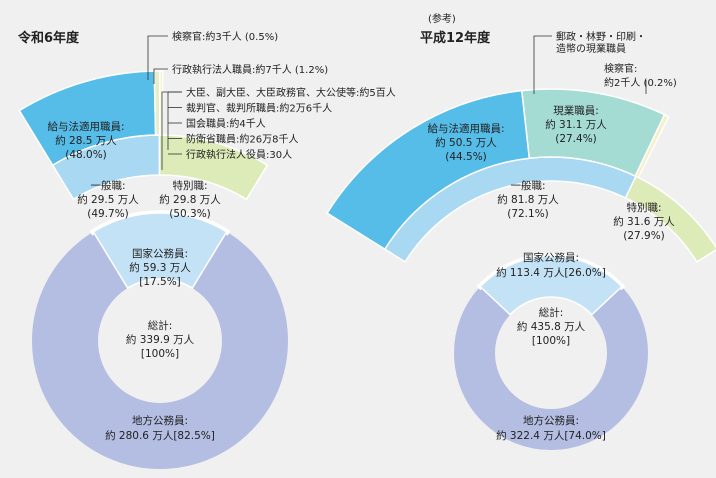  What do you see at coordinates (455, 38) in the screenshot?
I see `chart2-title: 平成12年度` at bounding box center [455, 38].